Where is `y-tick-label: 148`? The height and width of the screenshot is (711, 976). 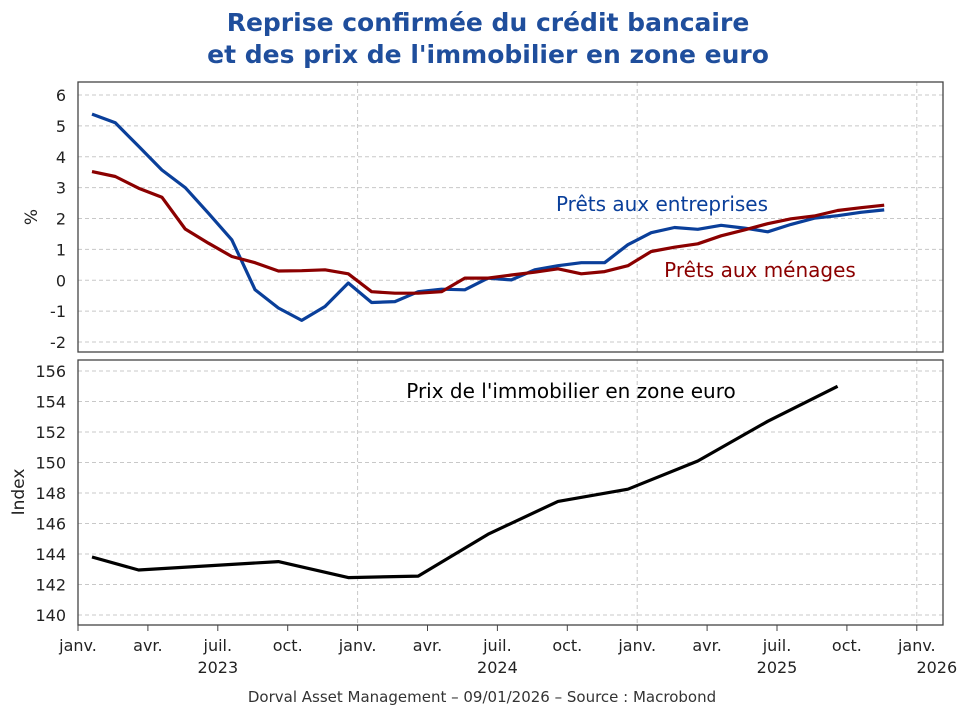
y-tick-label: 148 is located at coordinates (50, 493).